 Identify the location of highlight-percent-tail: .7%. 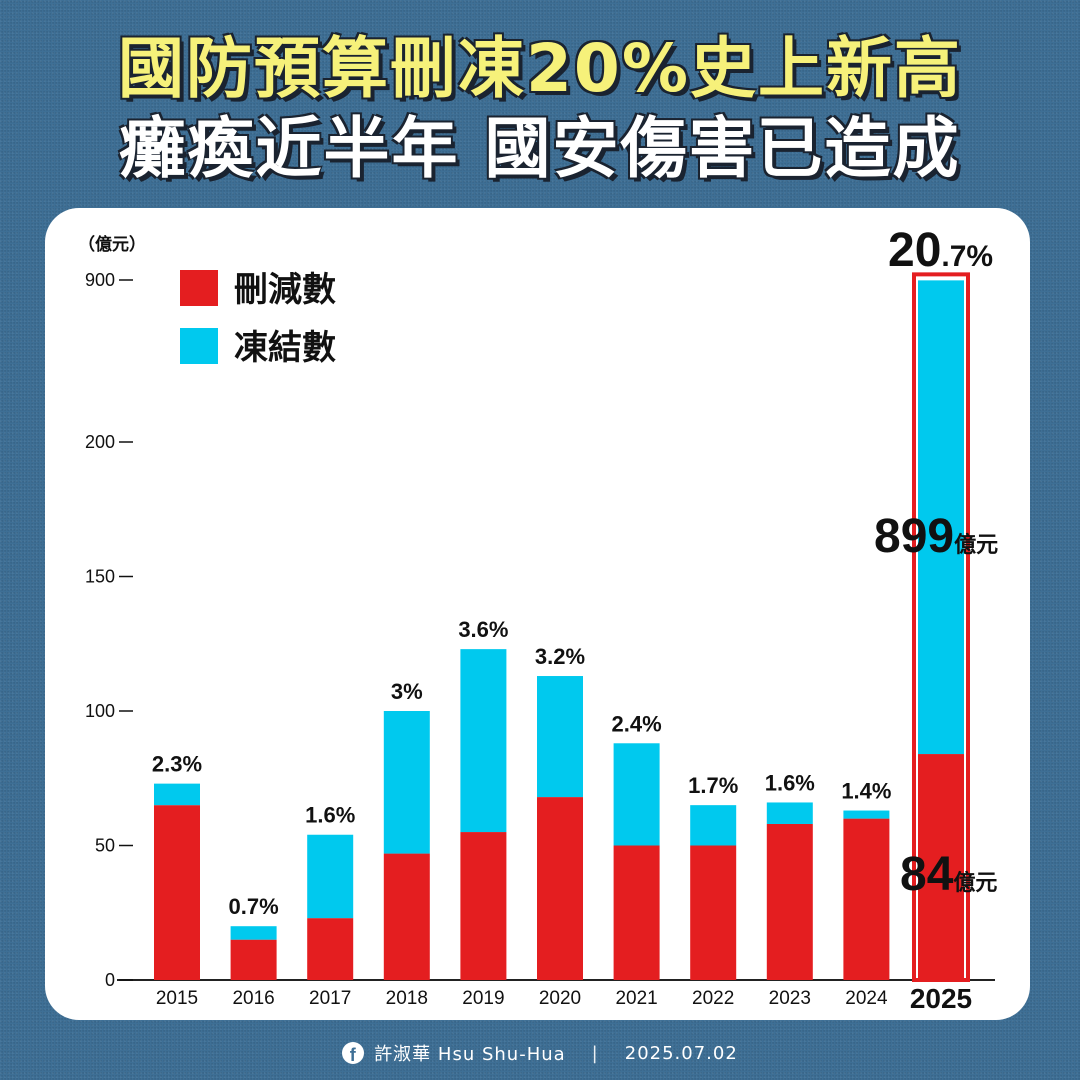
(967, 256).